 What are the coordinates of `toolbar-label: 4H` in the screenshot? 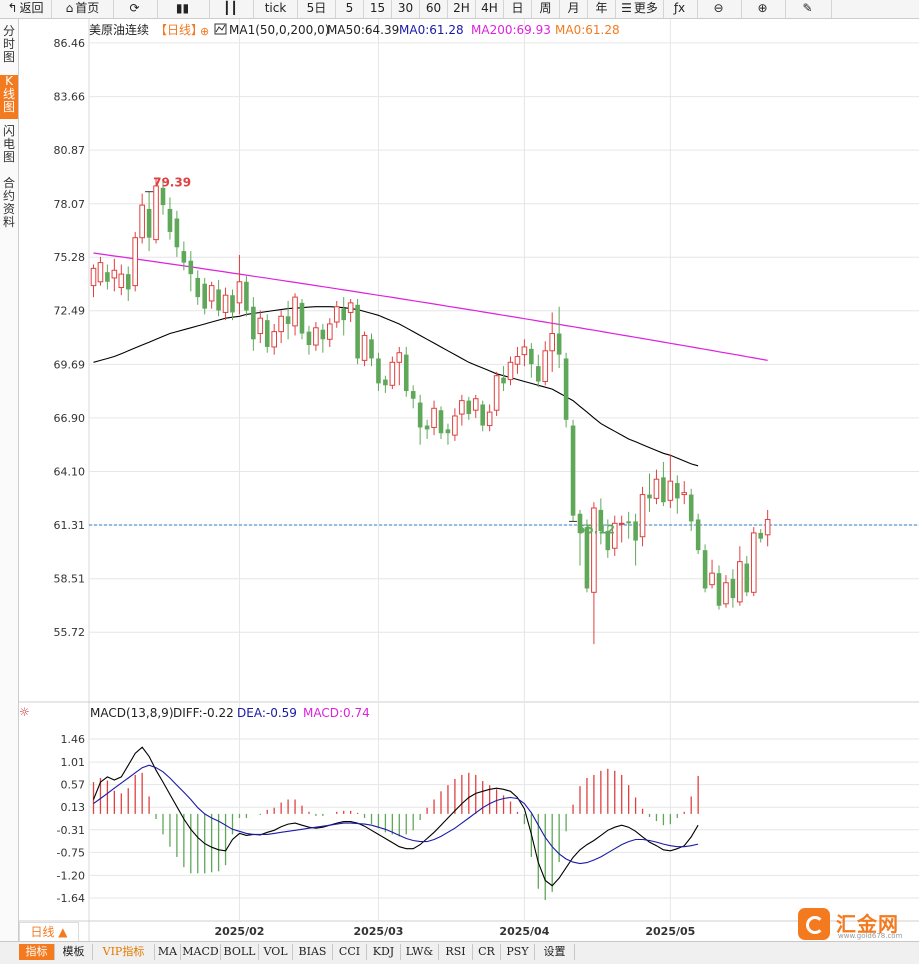 It's located at (489, 8).